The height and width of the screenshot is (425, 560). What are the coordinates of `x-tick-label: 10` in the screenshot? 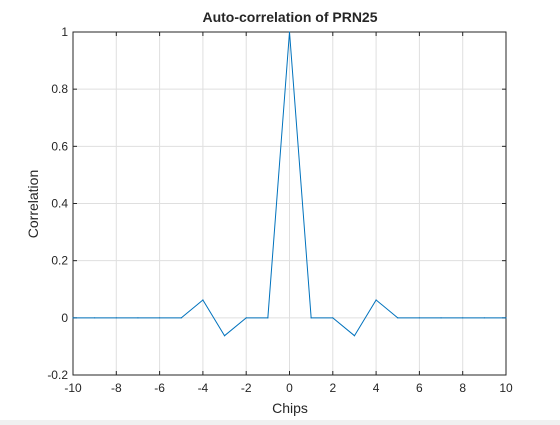 It's located at (506, 388).